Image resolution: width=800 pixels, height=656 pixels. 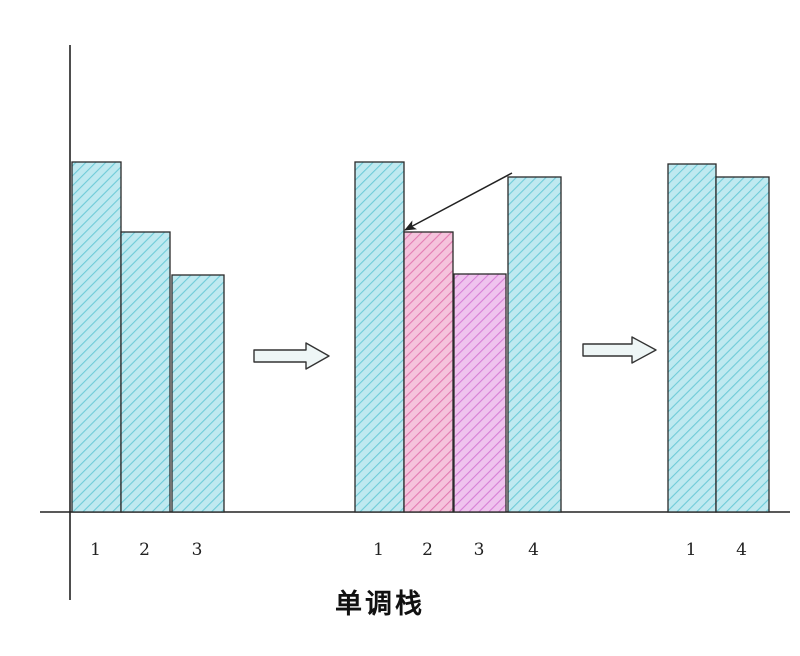 What do you see at coordinates (144, 550) in the screenshot?
I see `tick-label-panel1-2: 2` at bounding box center [144, 550].